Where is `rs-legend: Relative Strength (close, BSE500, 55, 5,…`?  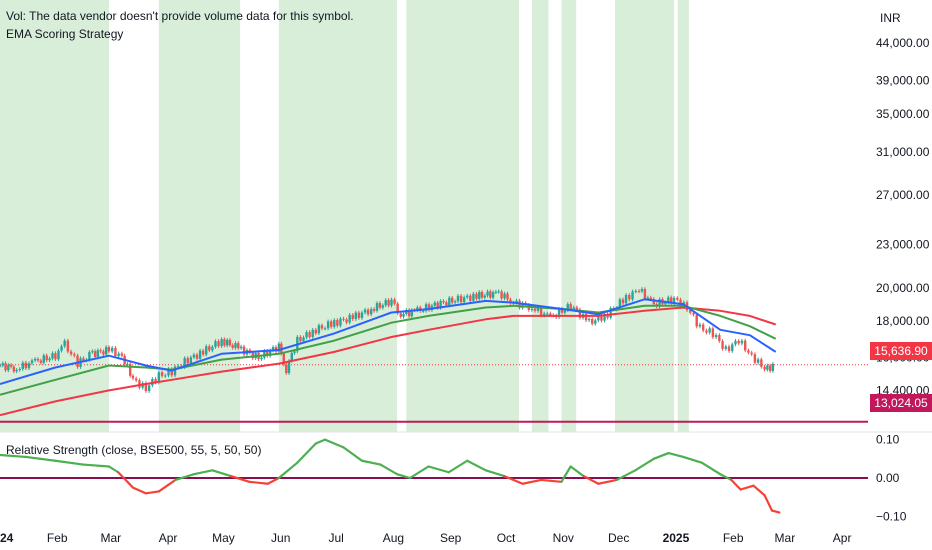 rs-legend: Relative Strength (close, BSE500, 55, 5,… is located at coordinates (134, 450).